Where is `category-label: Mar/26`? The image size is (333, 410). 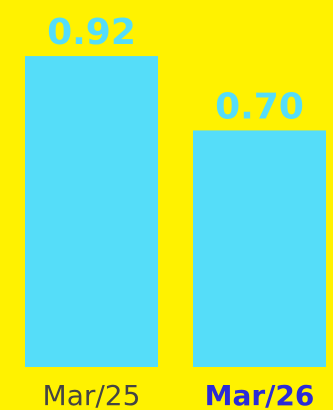 category-label: Mar/26 is located at coordinates (260, 394).